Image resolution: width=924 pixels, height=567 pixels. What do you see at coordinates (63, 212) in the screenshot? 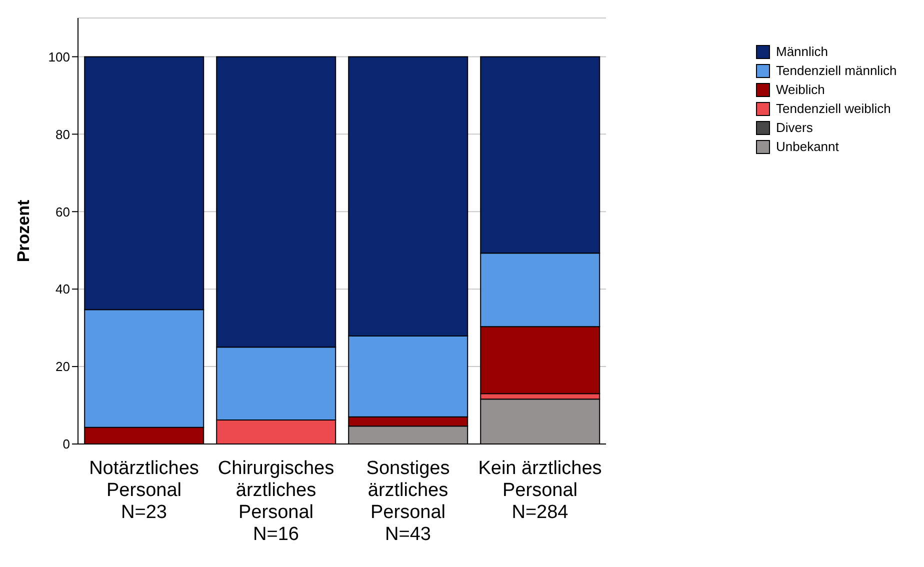
I see `y-tick-label: 60` at bounding box center [63, 212].